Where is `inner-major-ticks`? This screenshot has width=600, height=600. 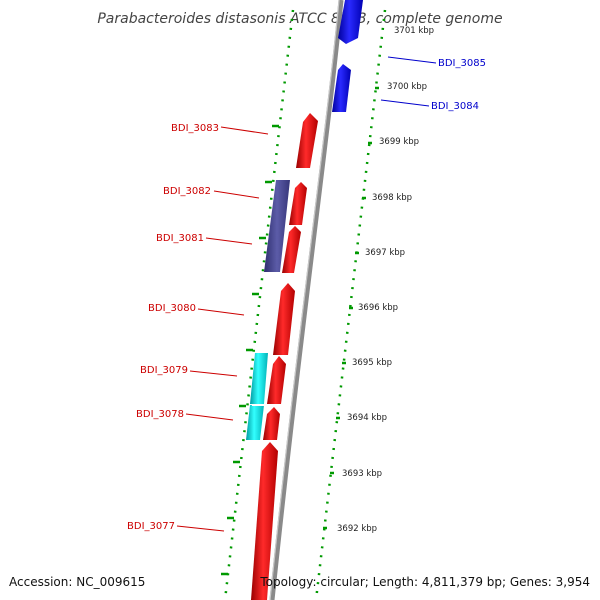 inner-major-ticks is located at coordinates (351, 308).